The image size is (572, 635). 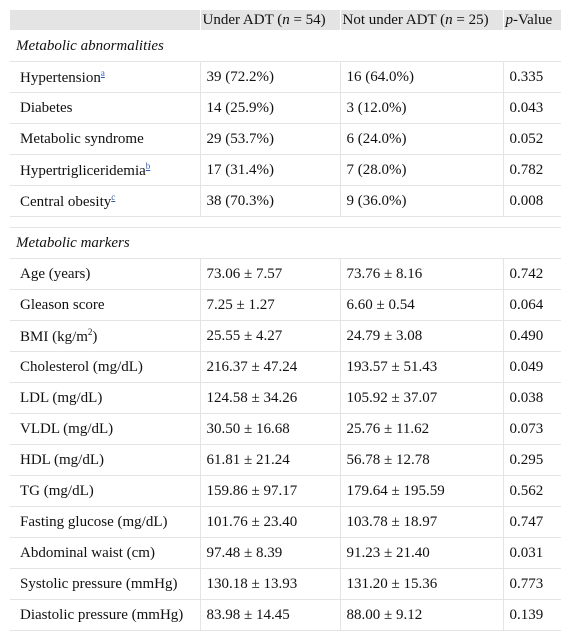 I want to click on row-label: Hypertrigliceridemiab, so click(x=105, y=170).